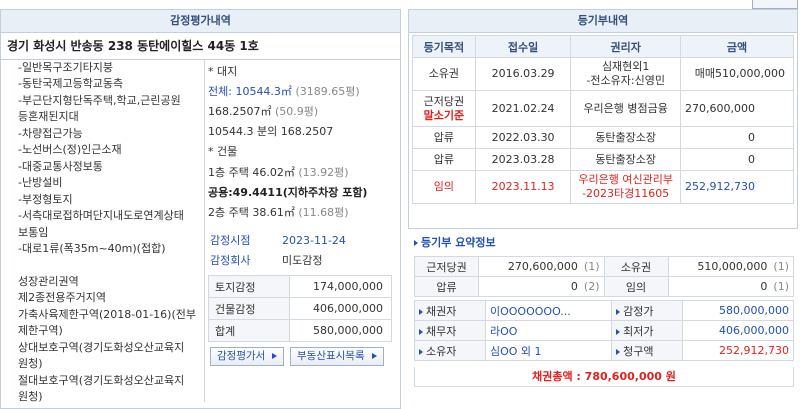 This screenshot has height=409, width=800. What do you see at coordinates (60, 166) in the screenshot?
I see `feature-line: -대중교통사정보통` at bounding box center [60, 166].